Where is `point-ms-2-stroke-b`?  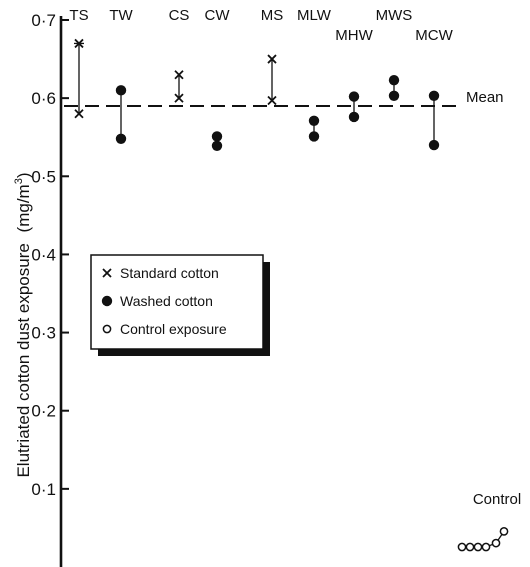
point-ms-2-stroke-b is located at coordinates (272, 100).